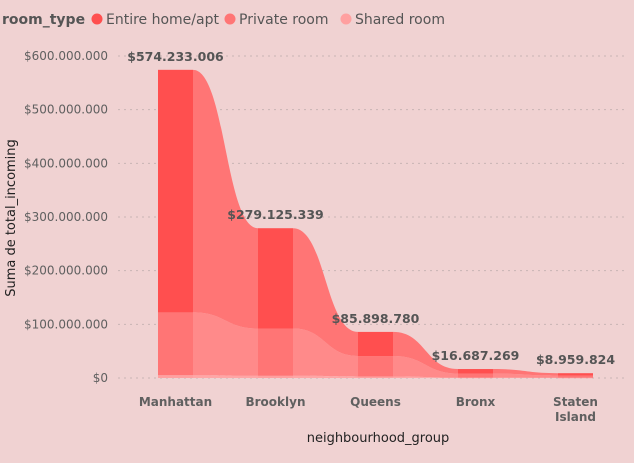  Describe the element at coordinates (162, 20) in the screenshot. I see `legend-label: Entire home/apt` at that location.